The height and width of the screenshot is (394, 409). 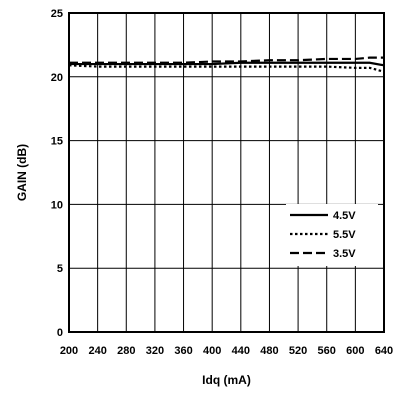 What do you see at coordinates (241, 351) in the screenshot?
I see `x-tick-label: 440` at bounding box center [241, 351].